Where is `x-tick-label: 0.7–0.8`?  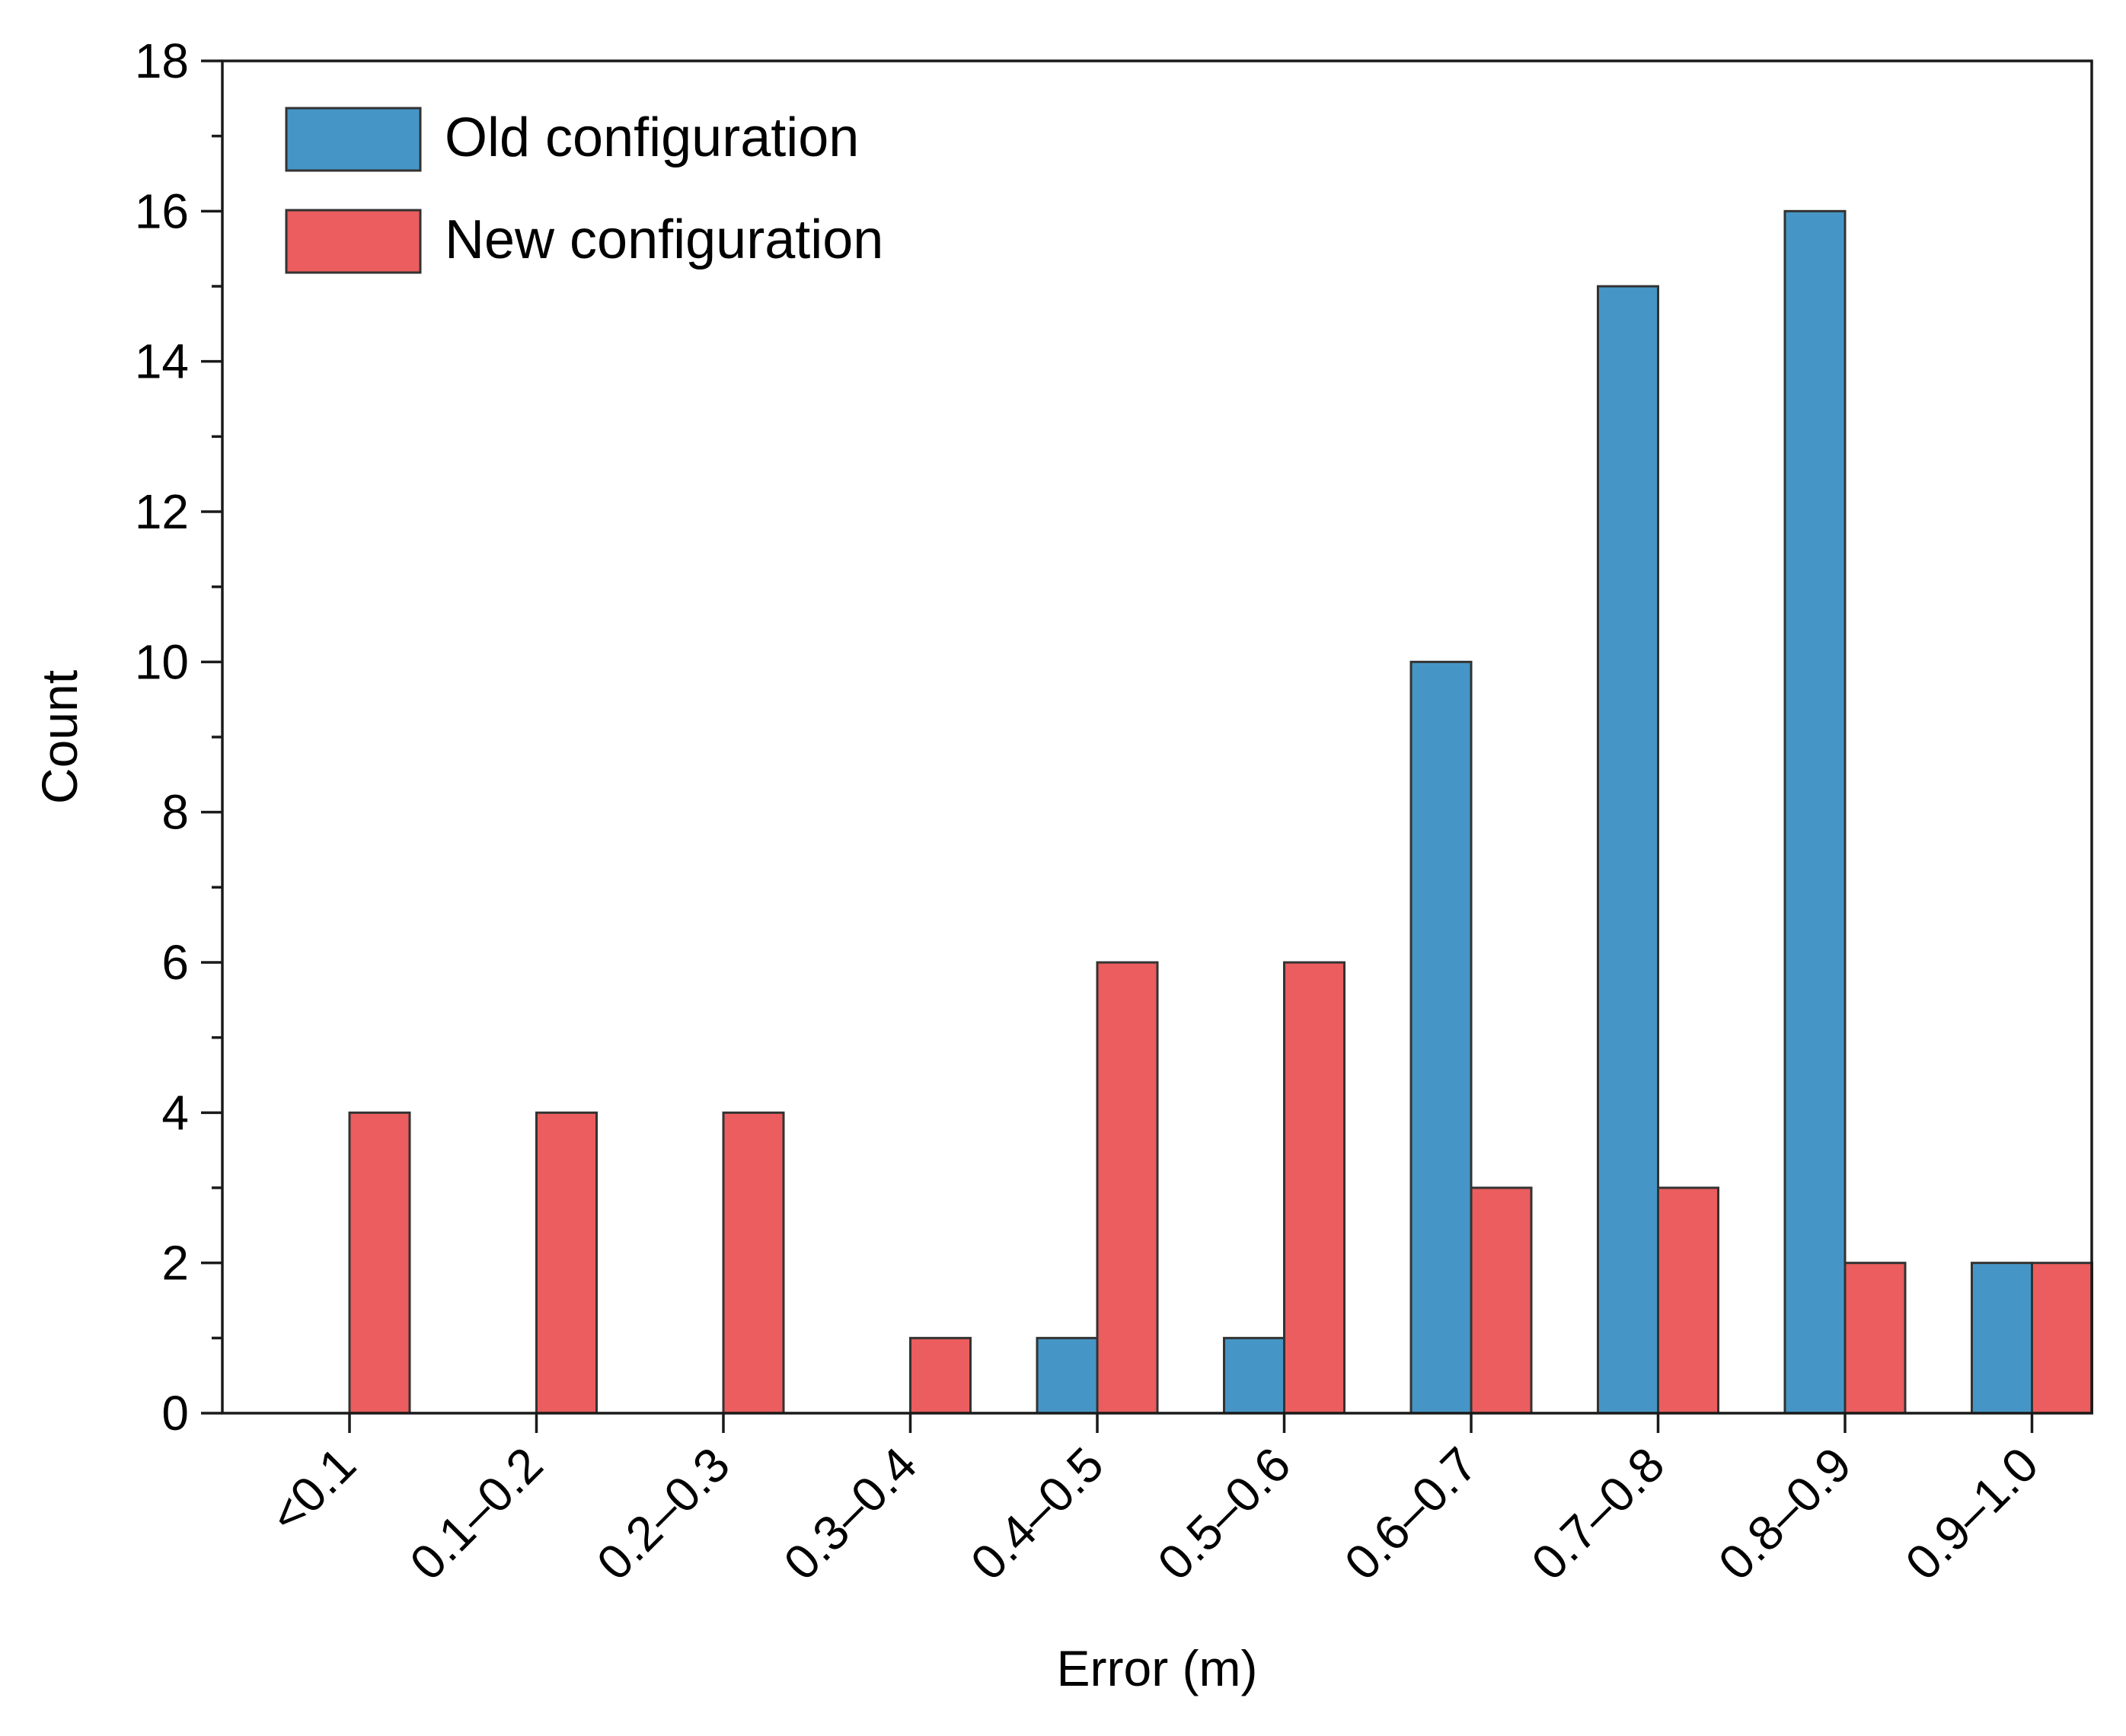 x-tick-label: 0.7–0.8 is located at coordinates (1597, 1514).